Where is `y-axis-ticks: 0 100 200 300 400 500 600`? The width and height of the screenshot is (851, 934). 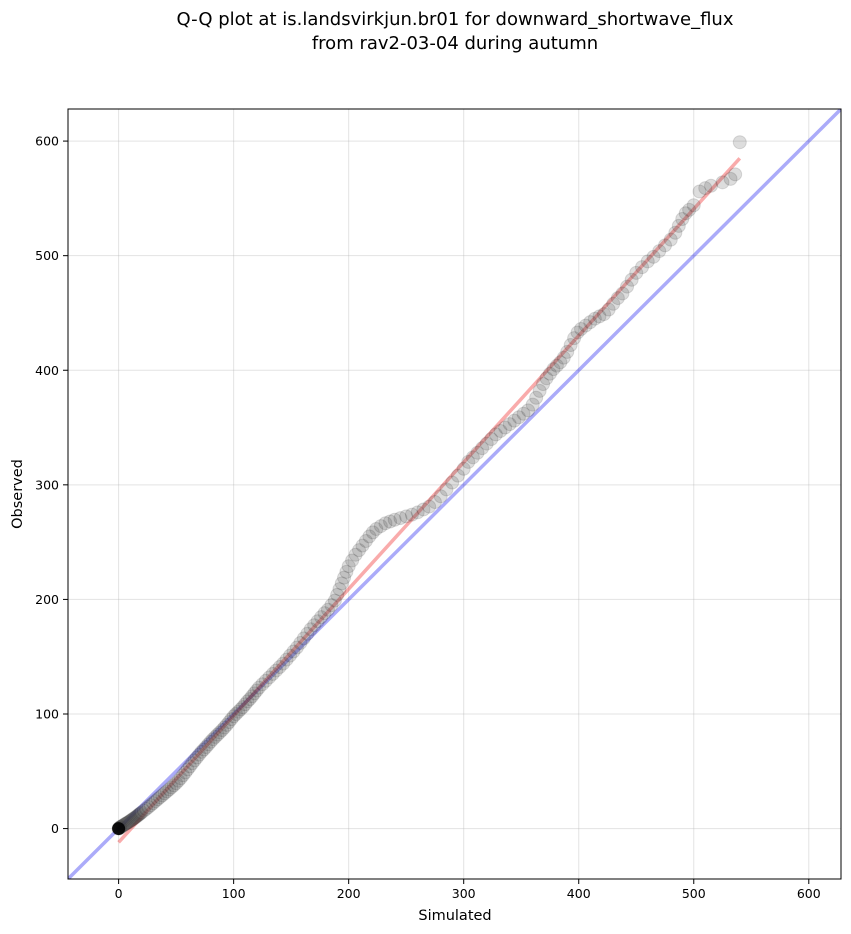 y-axis-ticks: 0 100 200 300 400 500 600 is located at coordinates (51, 485).